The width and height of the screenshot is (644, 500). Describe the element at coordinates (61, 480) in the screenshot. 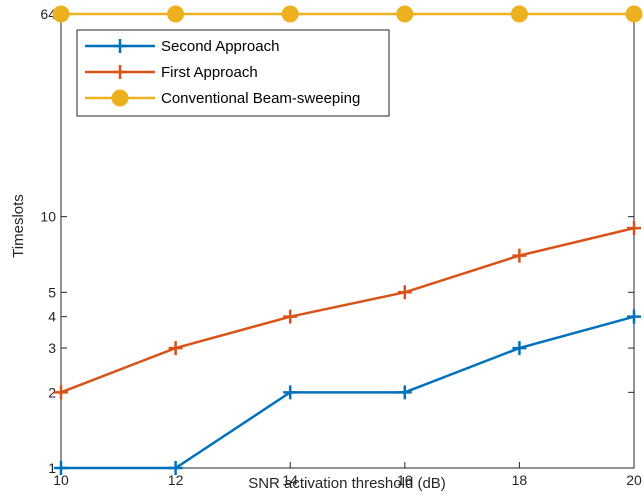

I see `x-tick-label: 10` at that location.